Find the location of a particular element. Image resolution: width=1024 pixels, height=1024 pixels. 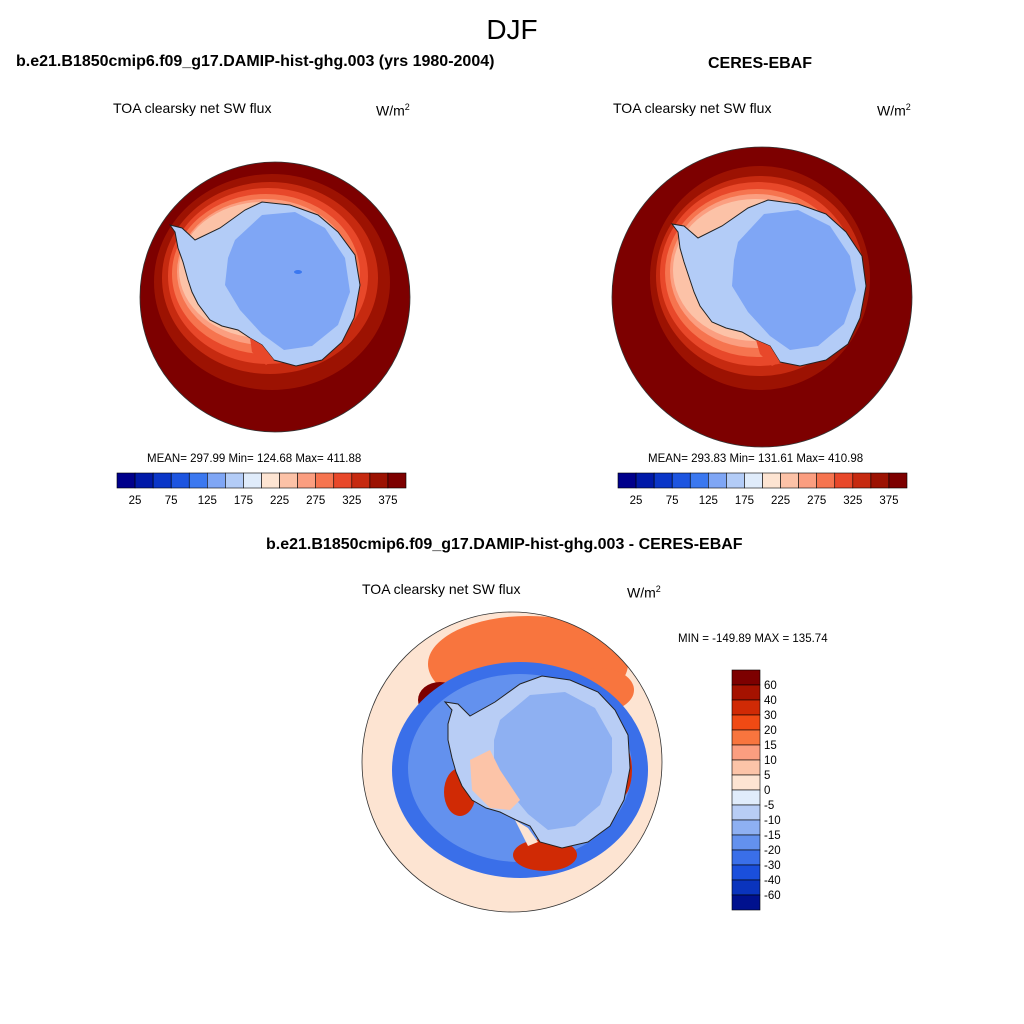

colorbar-c: 60 40 30 20 15 10 5 0 -5 -10 -15 -20 -30 -40 -60 is located at coordinates (756, 790).